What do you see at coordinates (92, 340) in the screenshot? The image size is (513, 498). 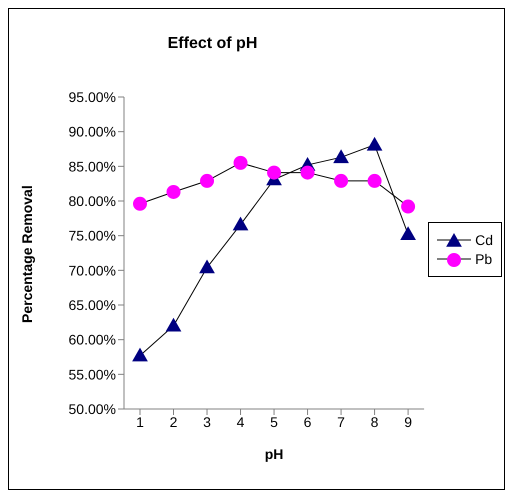 I see `y-tick-label: 60.00%` at bounding box center [92, 340].